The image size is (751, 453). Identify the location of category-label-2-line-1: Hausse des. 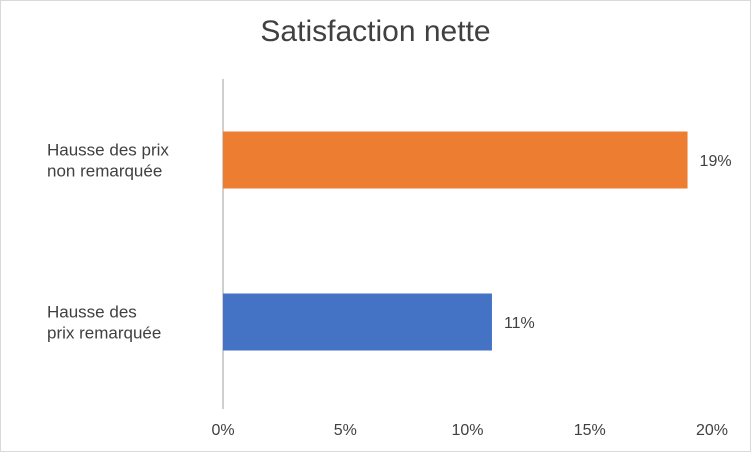
(92, 312).